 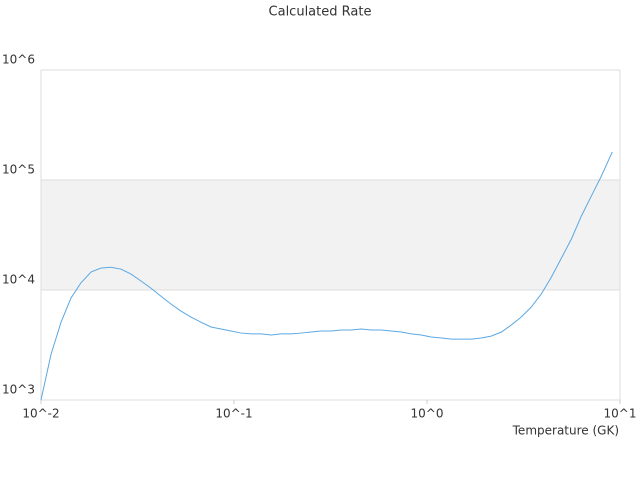 What do you see at coordinates (18, 390) in the screenshot?
I see `y-tick-label: 10^3` at bounding box center [18, 390].